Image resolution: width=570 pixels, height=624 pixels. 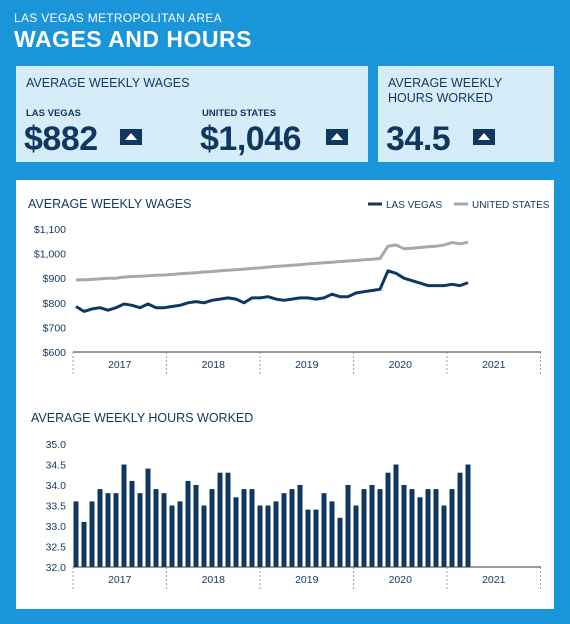 What do you see at coordinates (55, 279) in the screenshot?
I see `wages-y-tick: $900` at bounding box center [55, 279].